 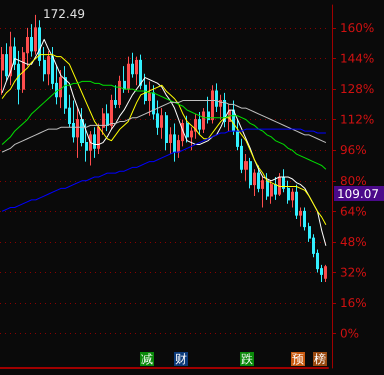 I want to click on y-tick-label: 80%, so click(x=353, y=181).